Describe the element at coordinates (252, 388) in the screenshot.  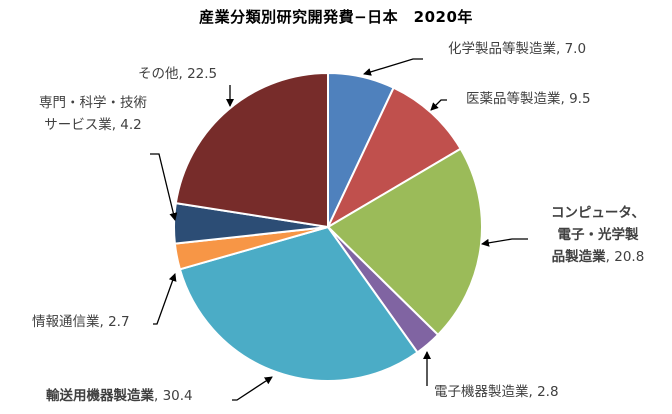
I see `leader-transport` at that location.